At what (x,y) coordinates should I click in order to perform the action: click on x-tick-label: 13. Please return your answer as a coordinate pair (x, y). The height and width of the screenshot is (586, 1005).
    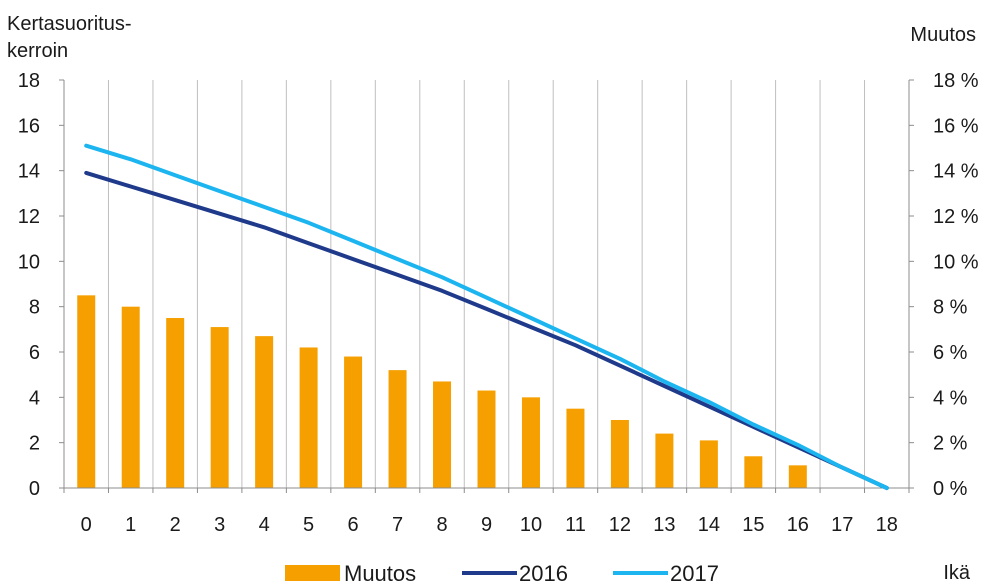
    Looking at the image, I should click on (664, 525).